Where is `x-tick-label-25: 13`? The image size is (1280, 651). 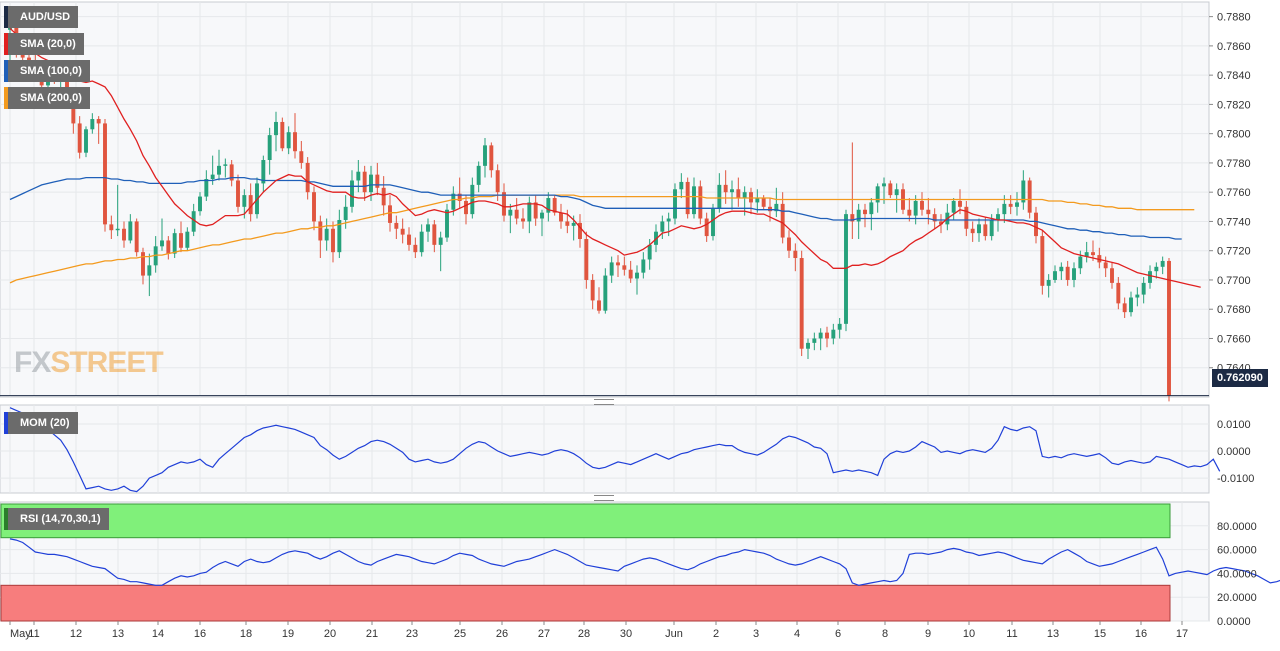 x-tick-label-25: 13 is located at coordinates (1053, 634).